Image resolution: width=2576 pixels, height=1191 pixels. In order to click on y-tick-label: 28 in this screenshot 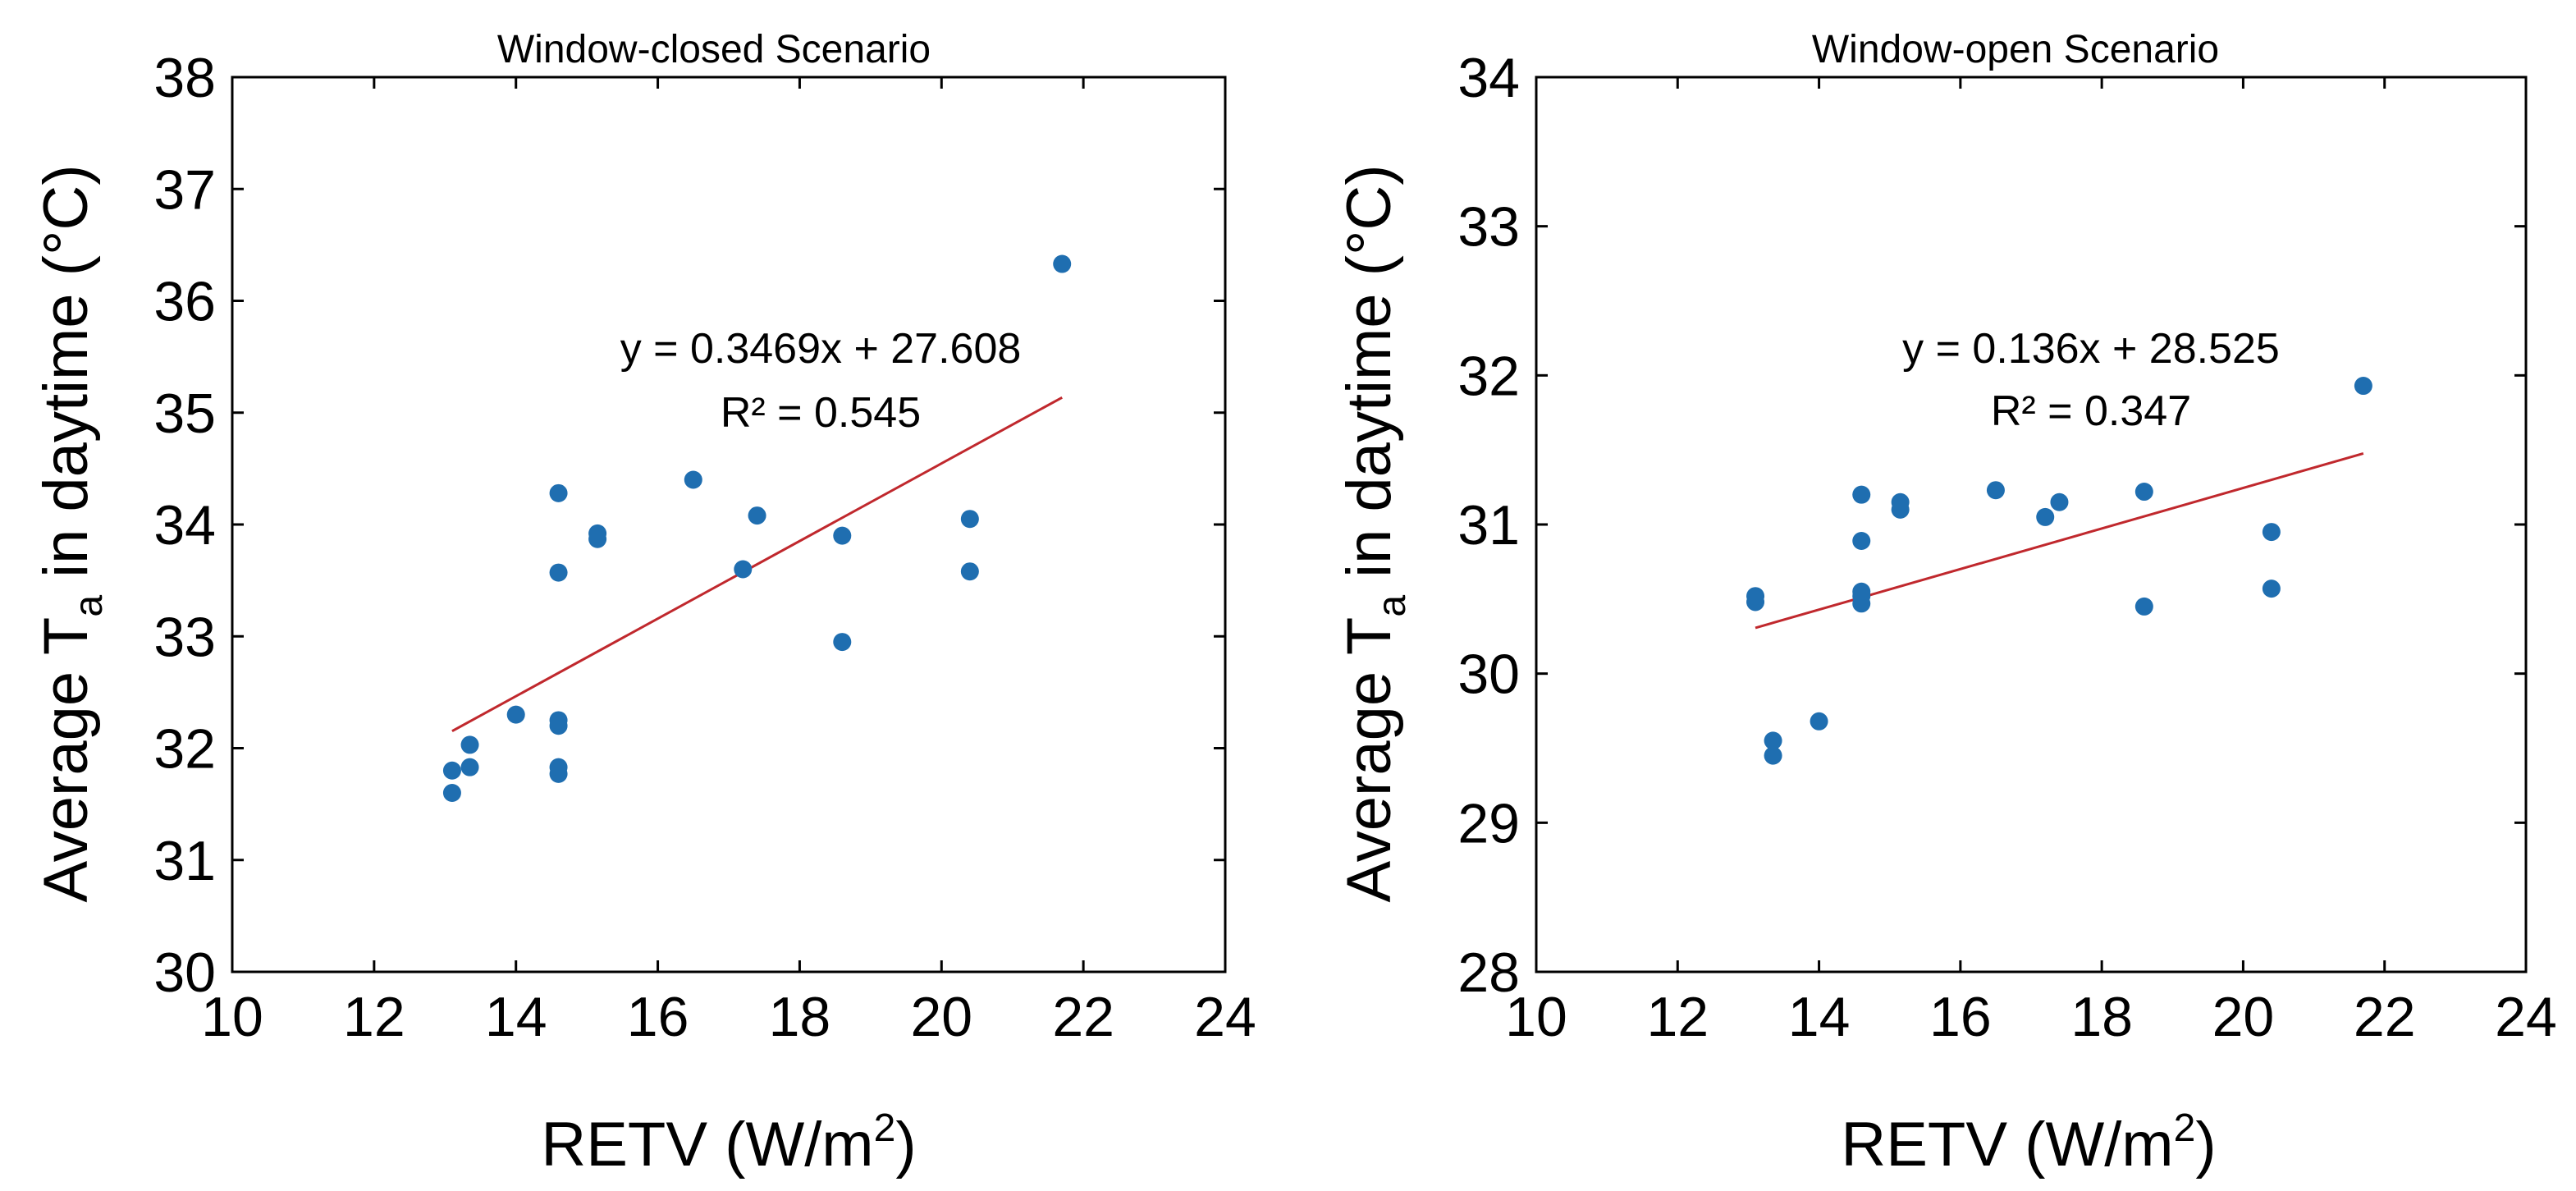, I will do `click(1488, 973)`.